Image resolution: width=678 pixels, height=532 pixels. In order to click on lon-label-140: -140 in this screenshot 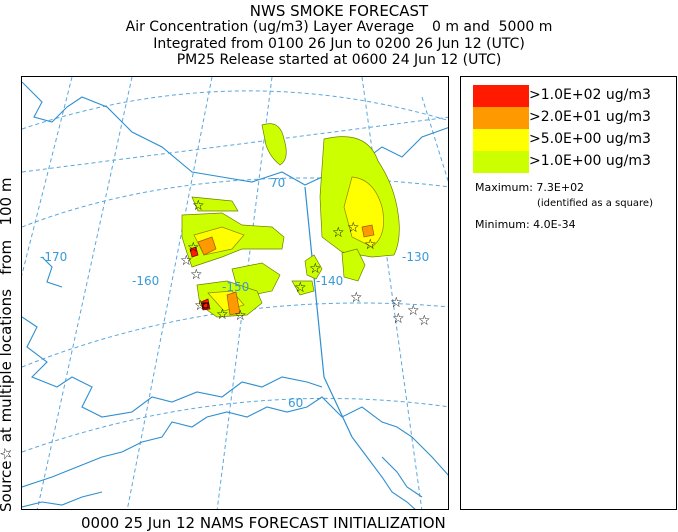, I will do `click(329, 281)`.